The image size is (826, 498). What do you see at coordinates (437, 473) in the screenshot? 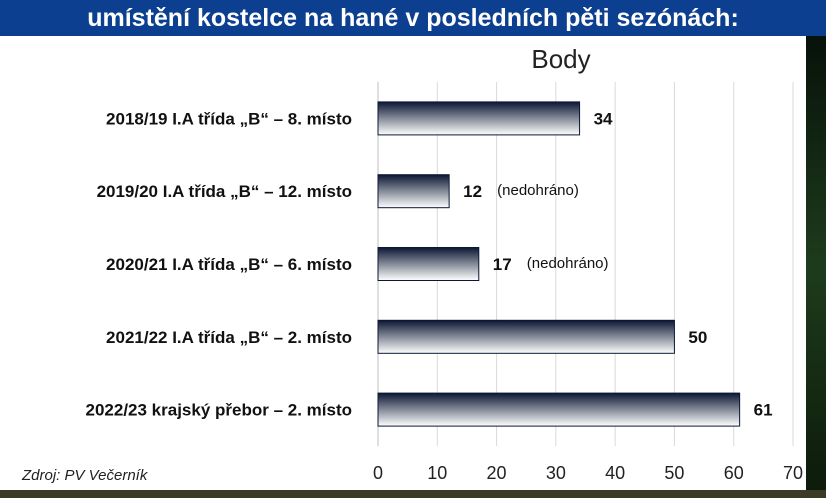
I see `x-tick-label: 10` at bounding box center [437, 473].